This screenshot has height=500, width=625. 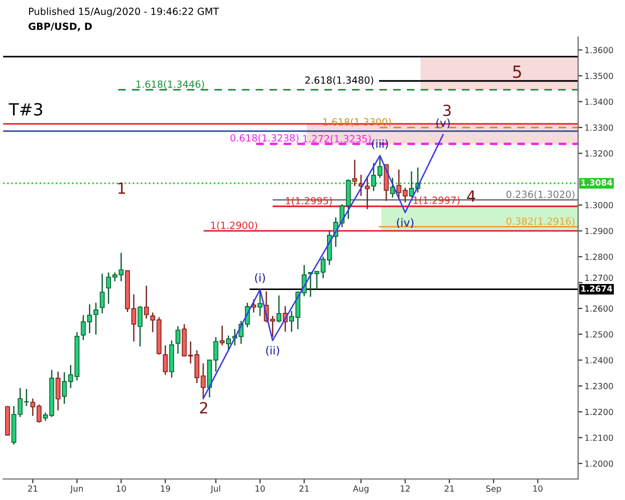 I want to click on y-tick-label: 1.2300, so click(x=599, y=386).